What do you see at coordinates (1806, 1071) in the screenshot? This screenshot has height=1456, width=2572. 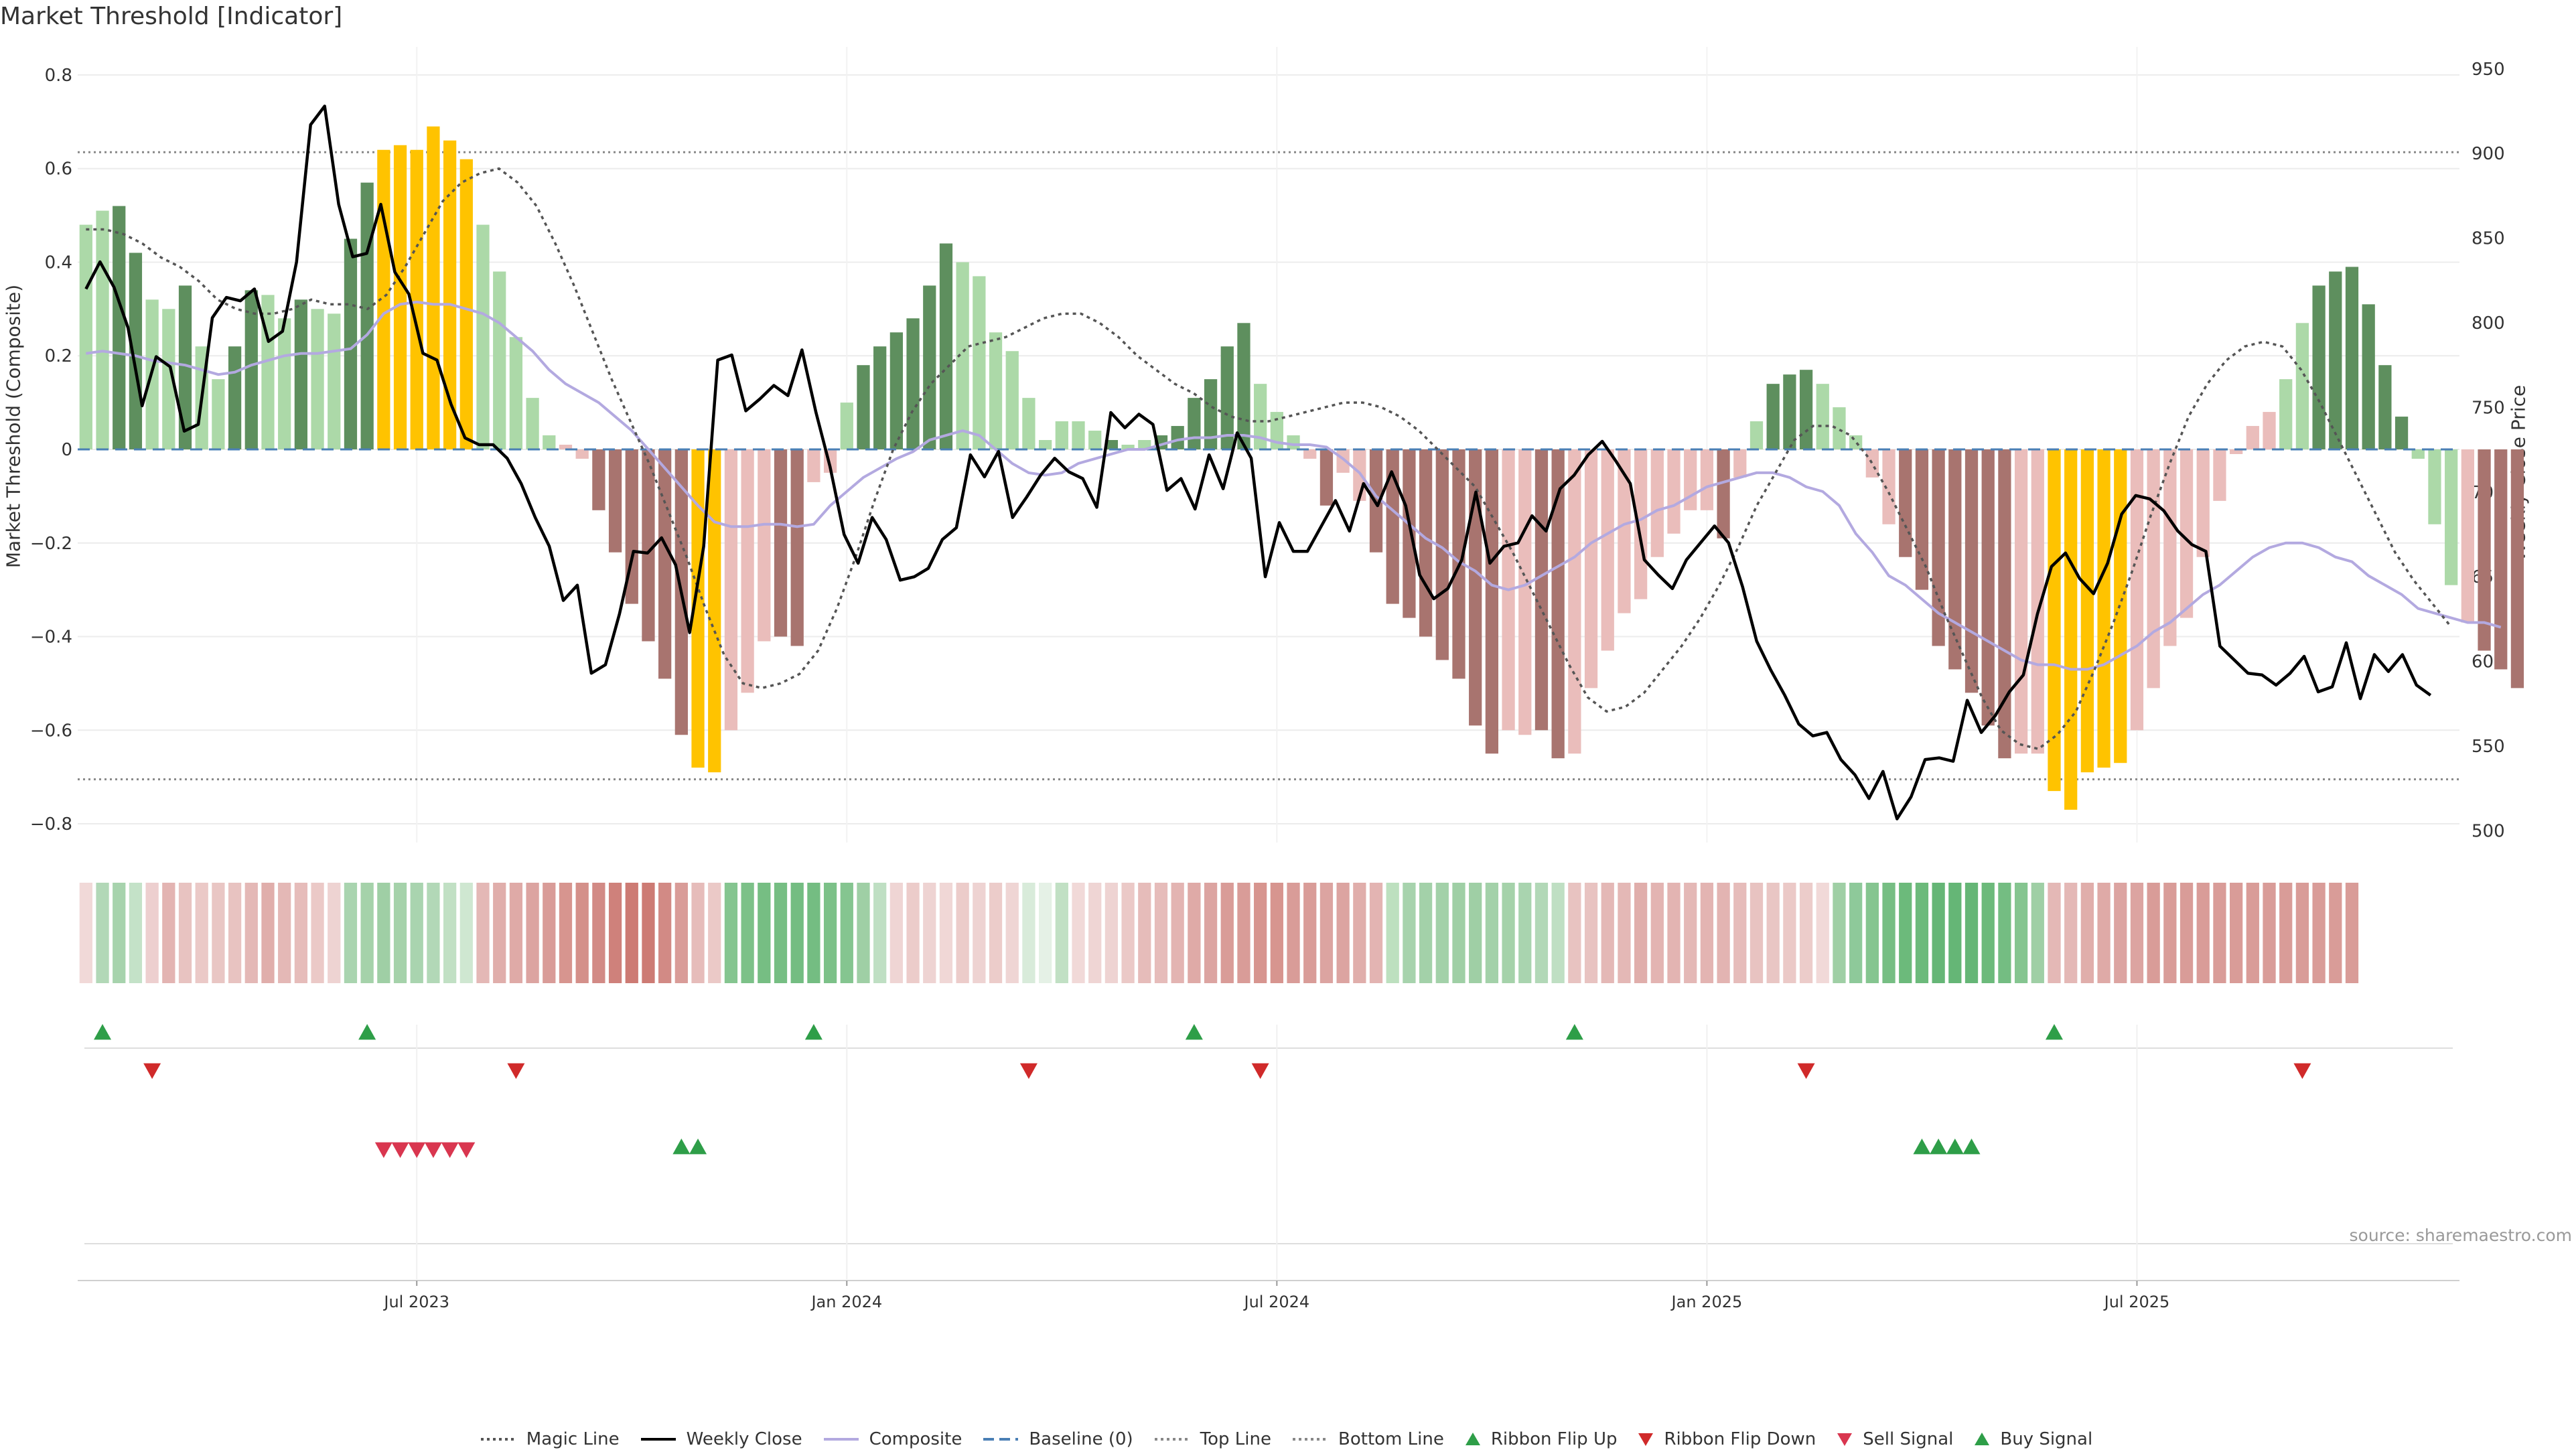 I see `ribbon-flip-down-marker` at bounding box center [1806, 1071].